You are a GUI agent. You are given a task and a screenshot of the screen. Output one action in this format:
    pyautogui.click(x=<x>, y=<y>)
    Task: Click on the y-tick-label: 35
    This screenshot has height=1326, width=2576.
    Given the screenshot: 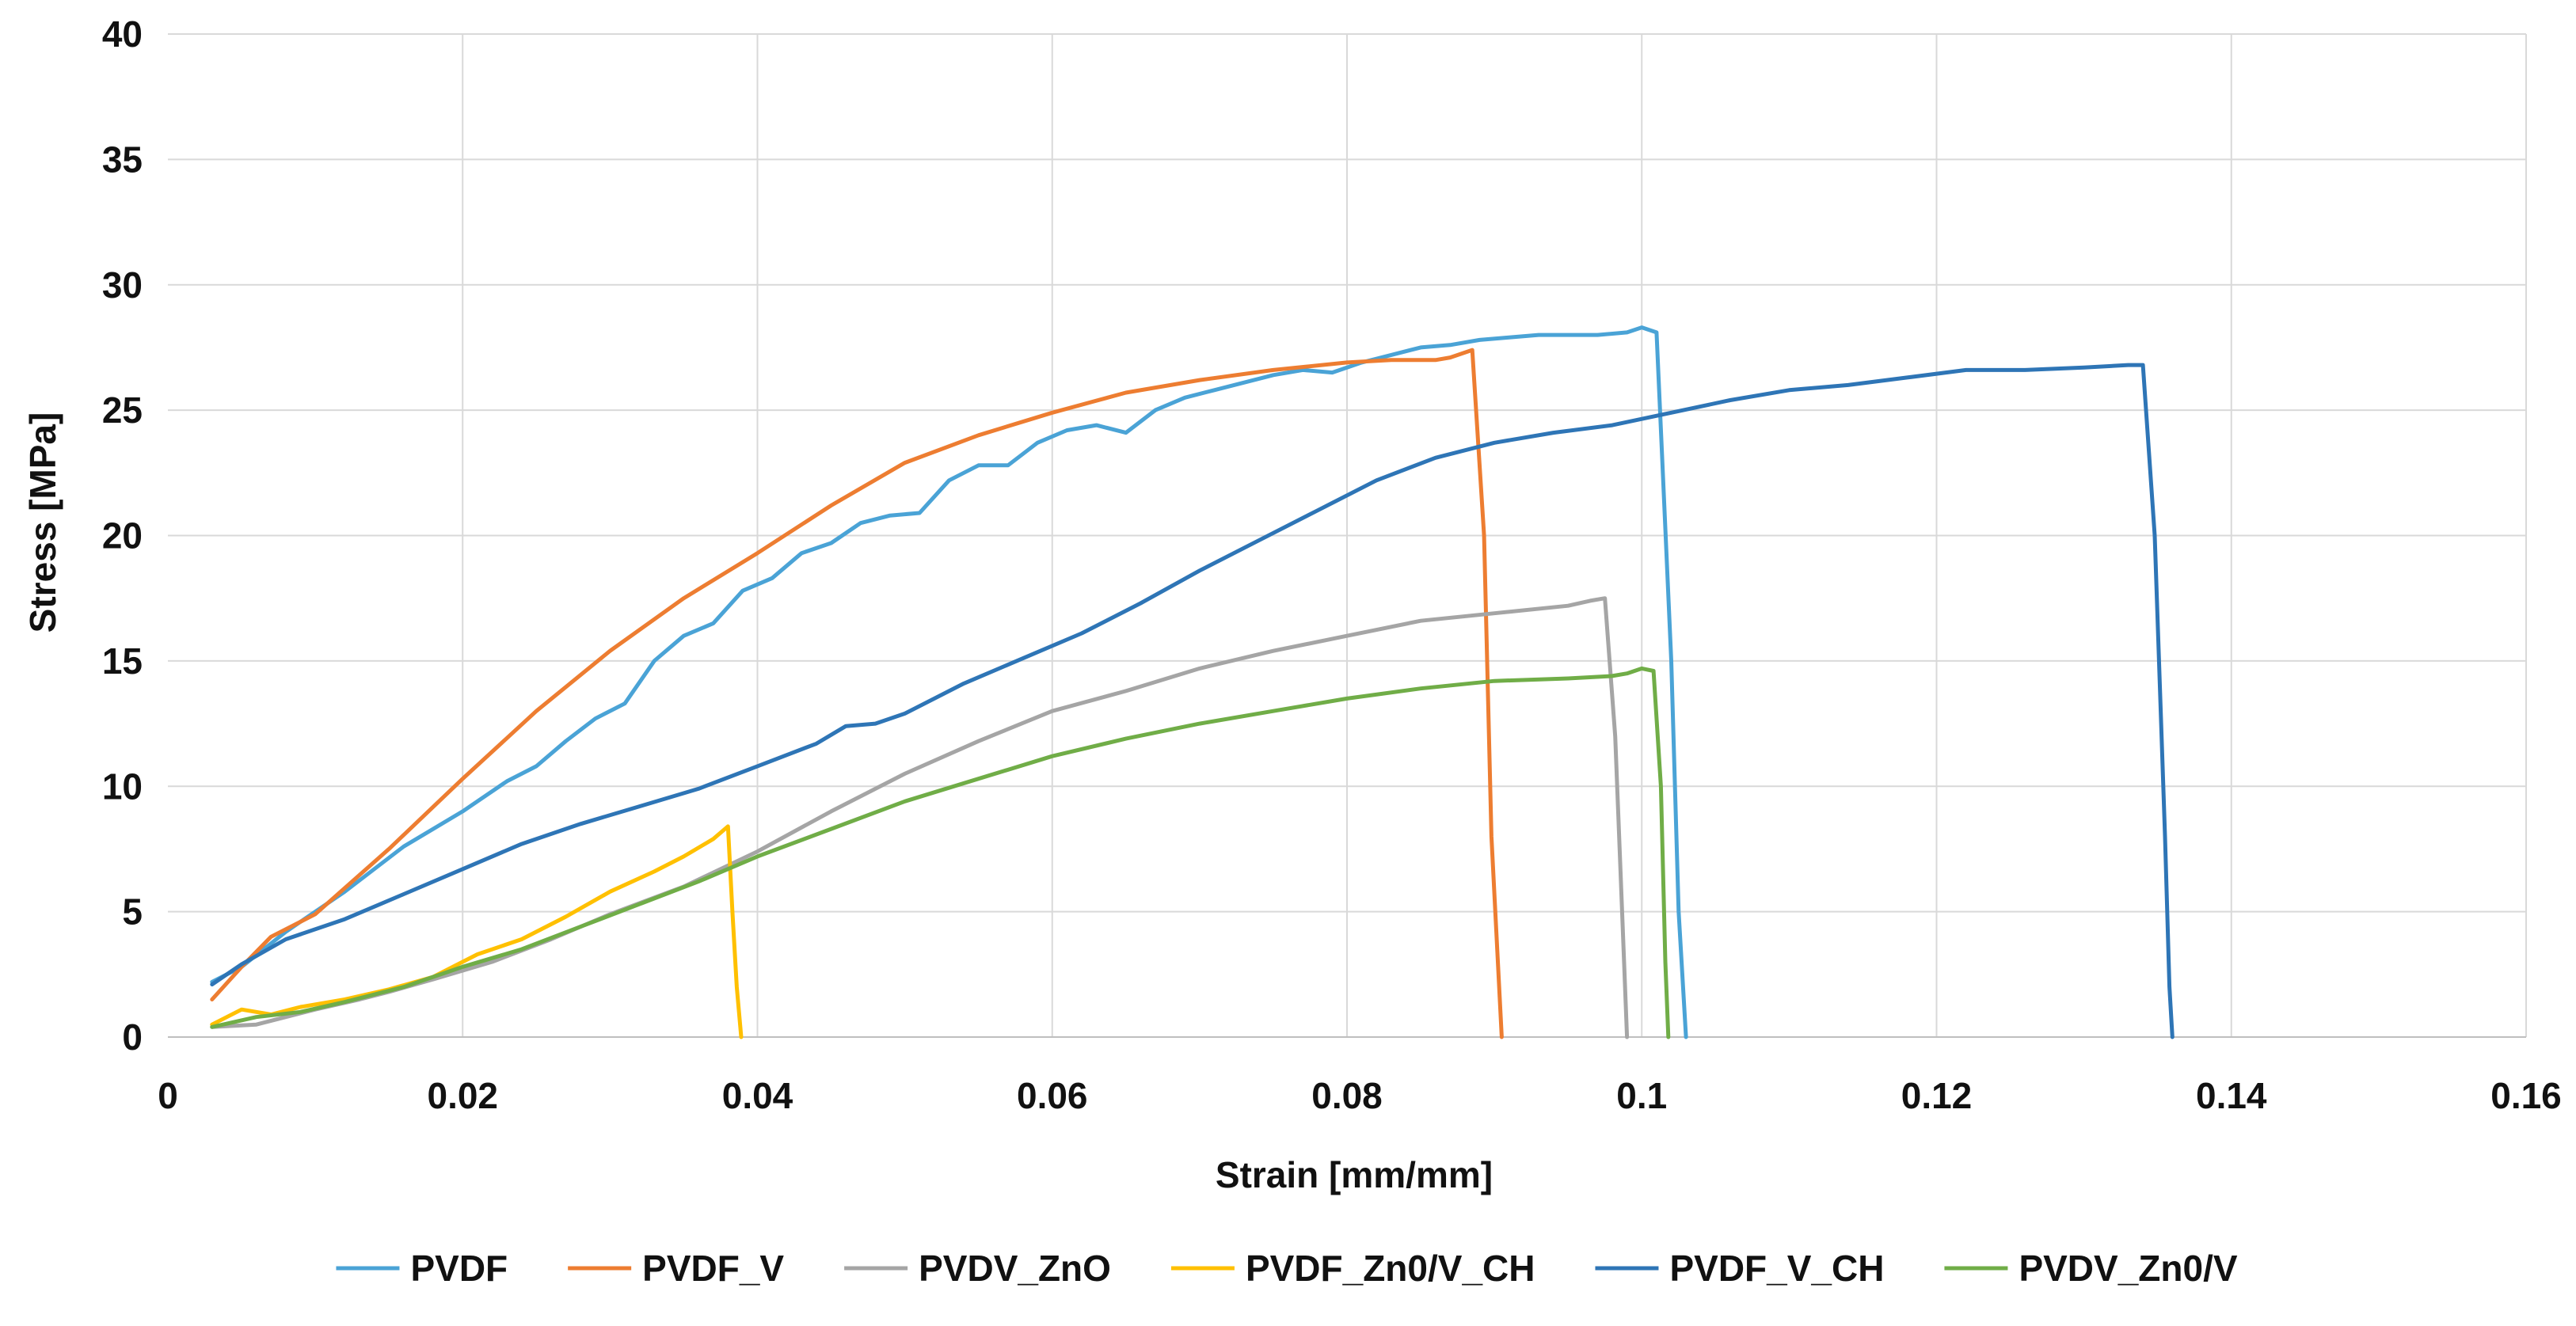 What is the action you would take?
    pyautogui.click(x=122, y=159)
    